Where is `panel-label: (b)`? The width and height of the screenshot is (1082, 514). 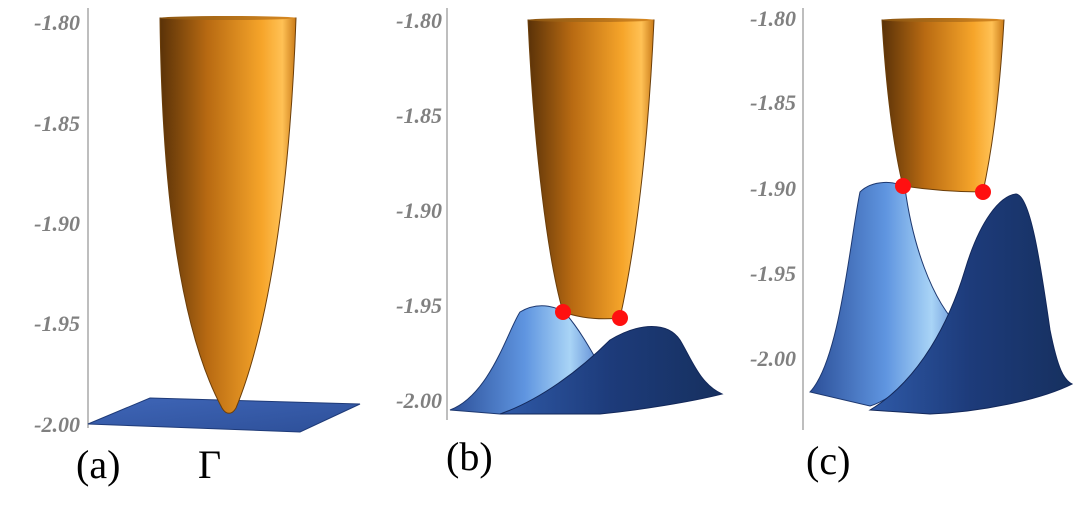 panel-label: (b) is located at coordinates (469, 456).